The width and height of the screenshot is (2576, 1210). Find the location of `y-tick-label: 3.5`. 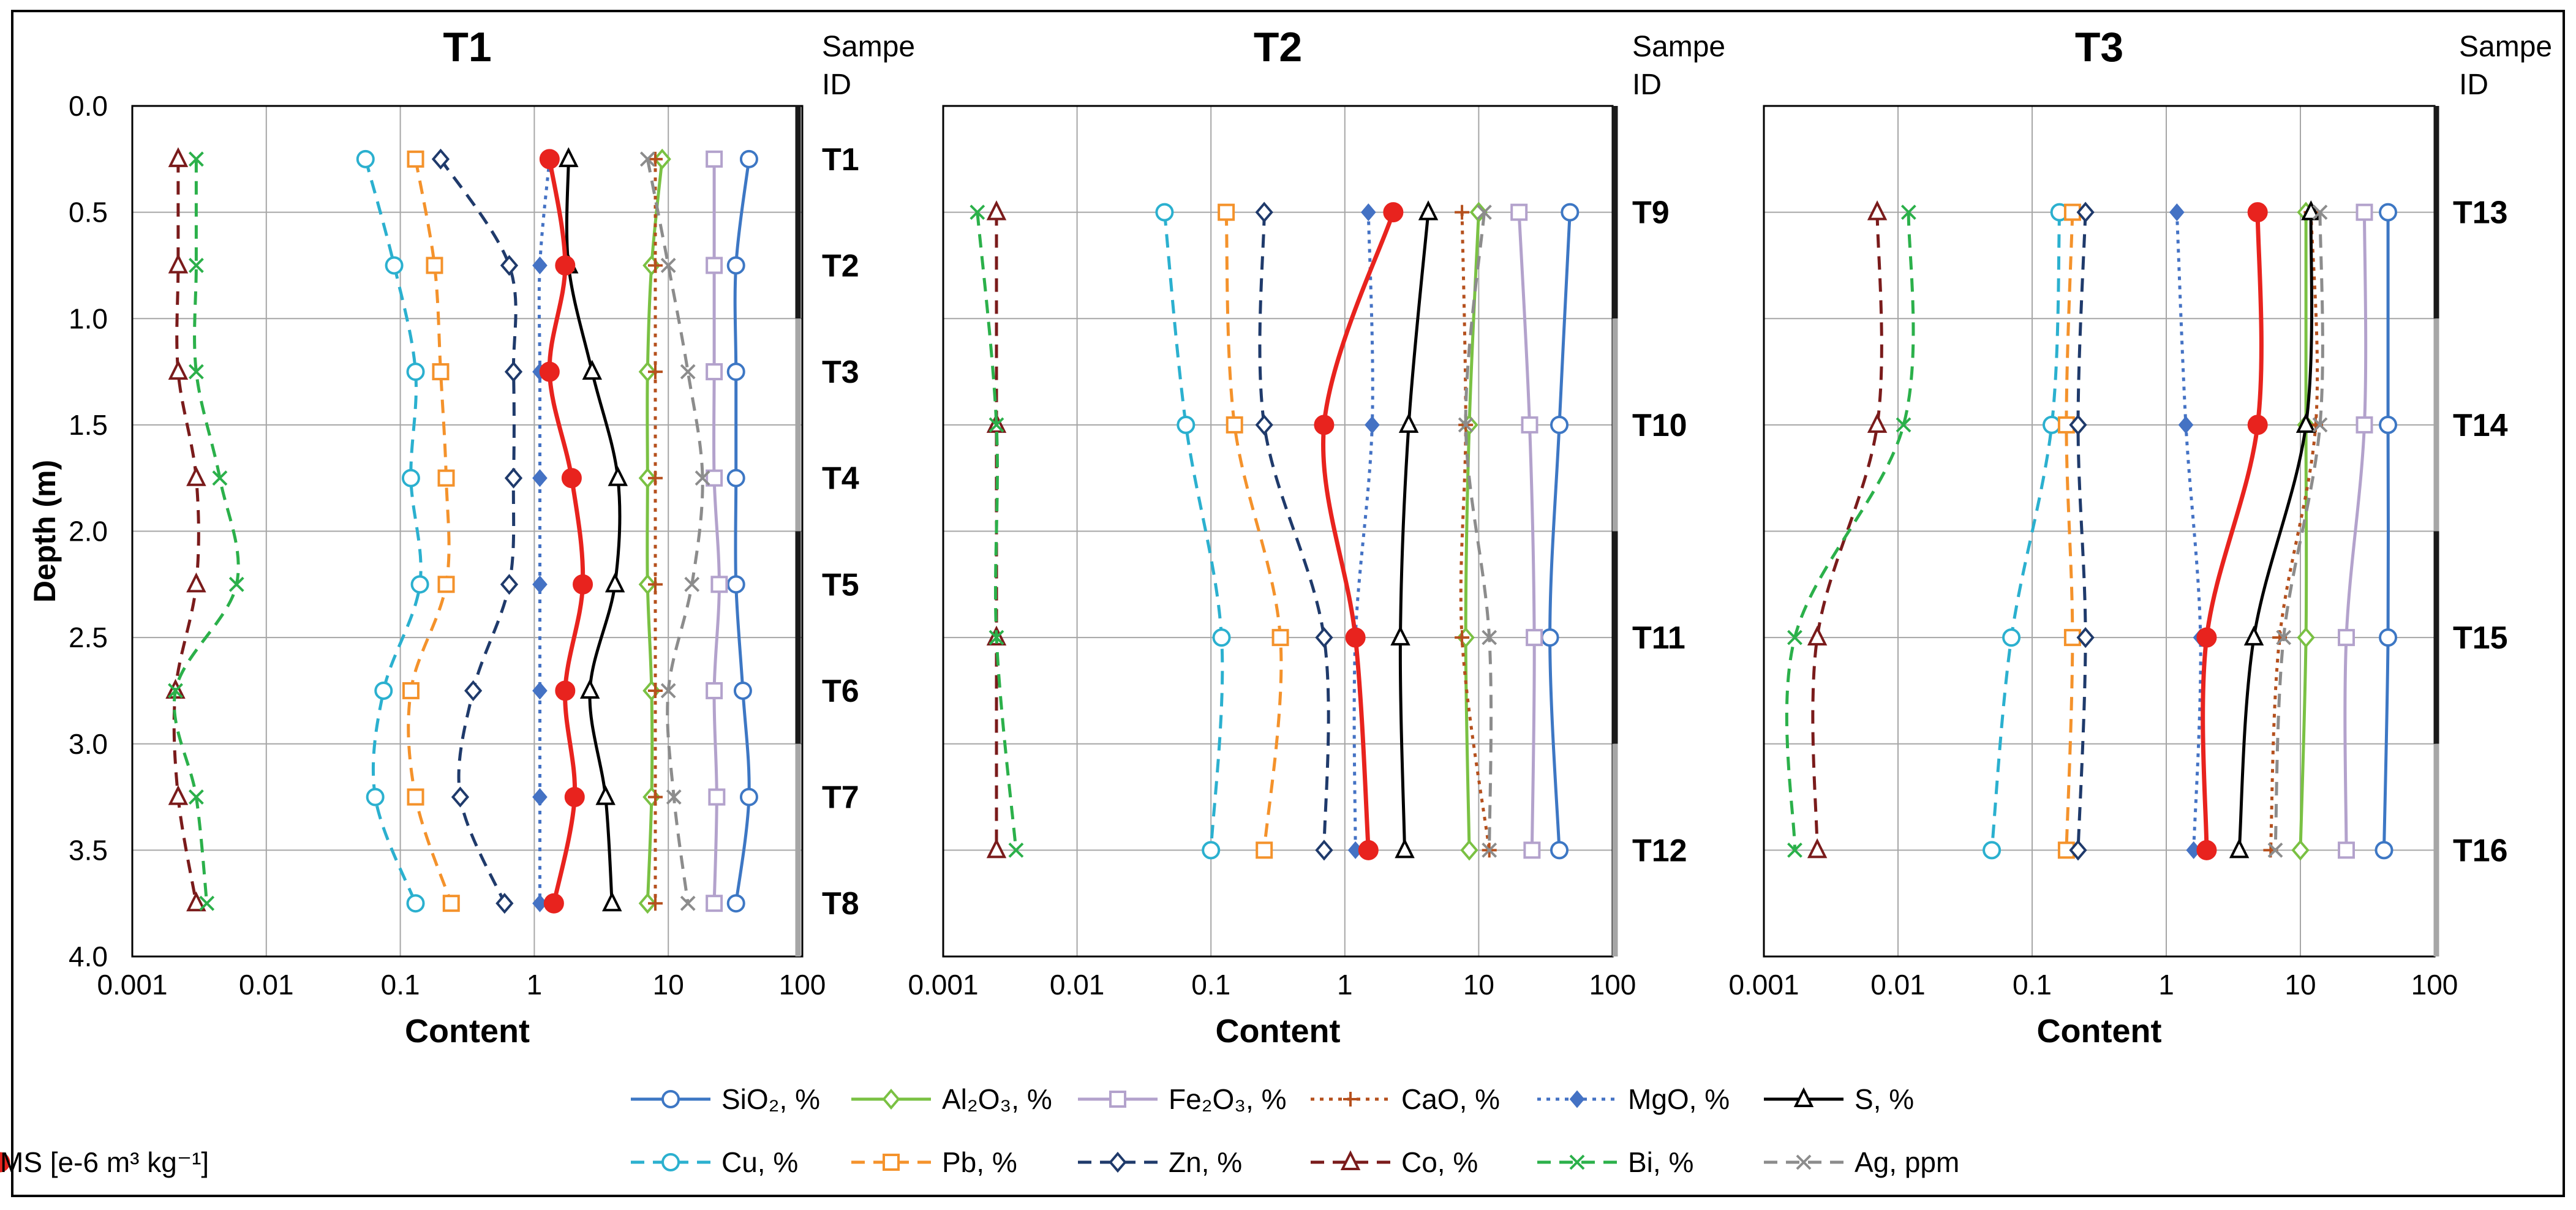

y-tick-label: 3.5 is located at coordinates (89, 850).